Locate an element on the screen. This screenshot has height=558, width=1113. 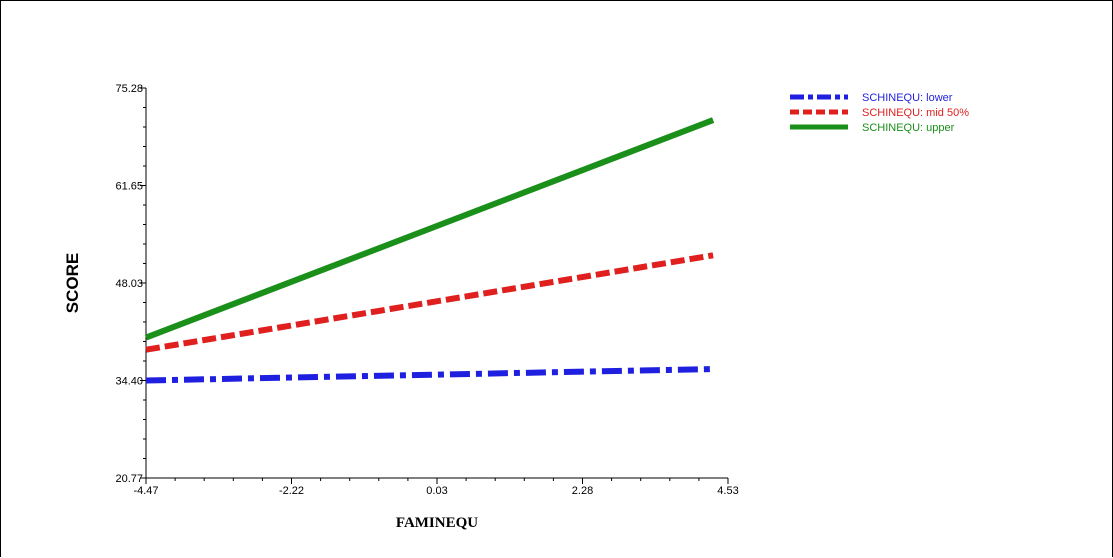
legend-label-1: SCHINEQU: mid 50% is located at coordinates (915, 113).